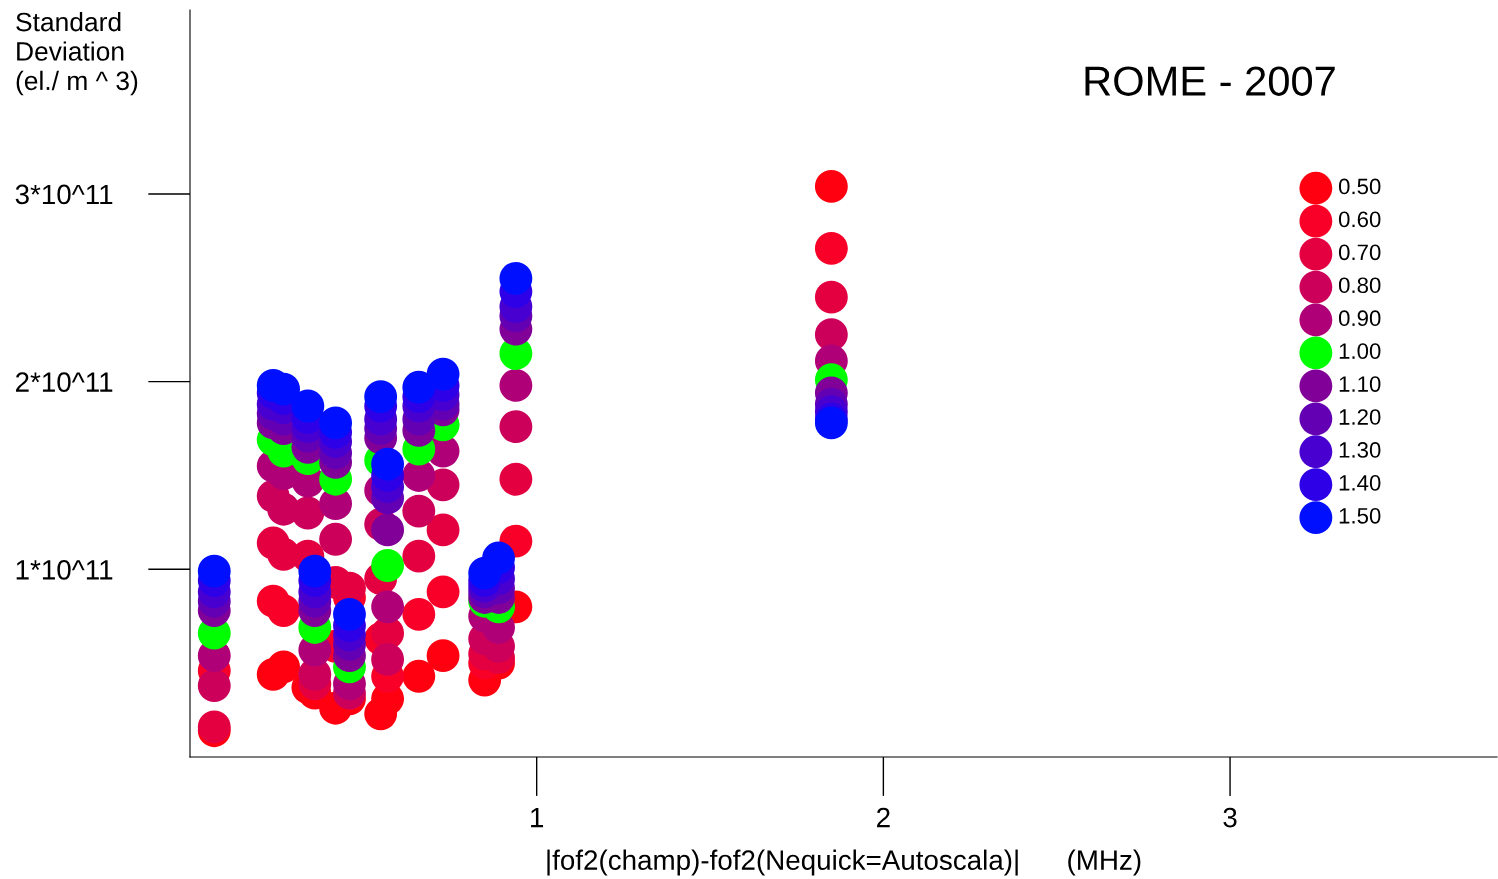 The height and width of the screenshot is (879, 1498). What do you see at coordinates (1210, 81) in the screenshot?
I see `text: ROME - 2007` at bounding box center [1210, 81].